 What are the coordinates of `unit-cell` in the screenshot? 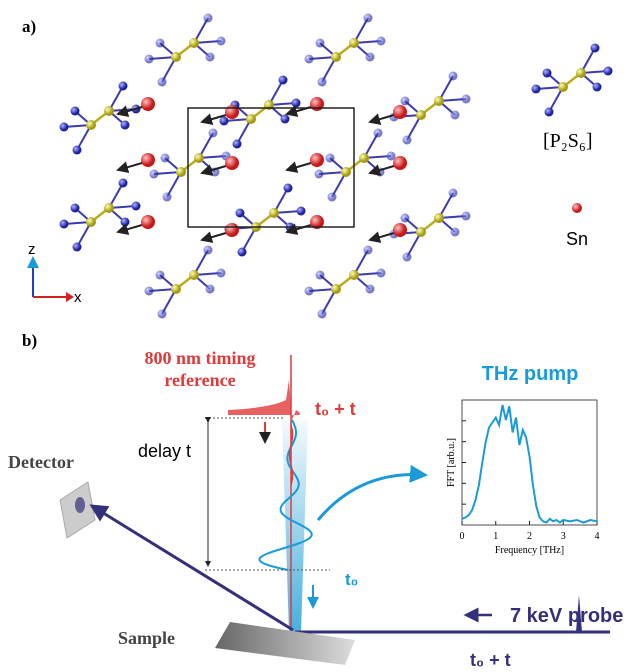 It's located at (271, 167).